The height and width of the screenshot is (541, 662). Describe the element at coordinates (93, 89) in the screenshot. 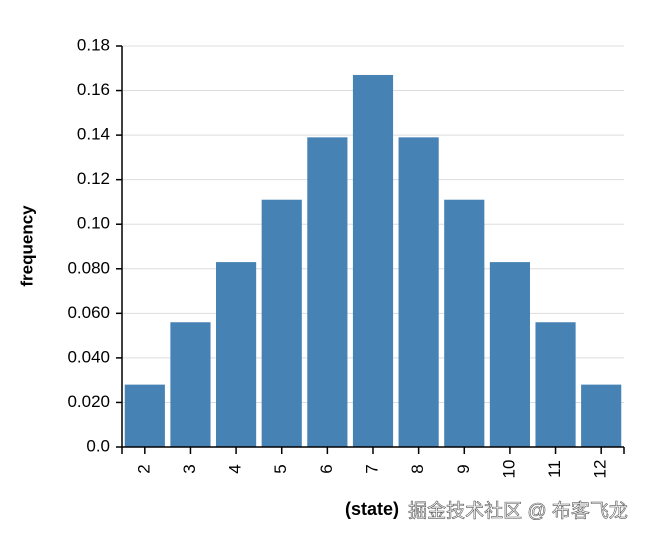

I see `y-tick-label: 0.16` at that location.